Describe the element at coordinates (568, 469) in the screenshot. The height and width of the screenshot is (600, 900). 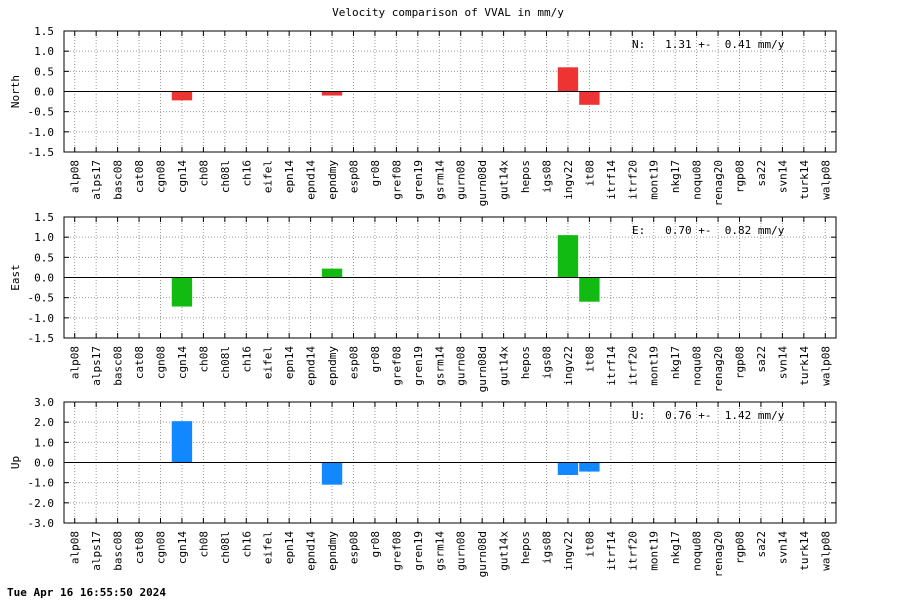
I see `up-bar-ingv22` at that location.